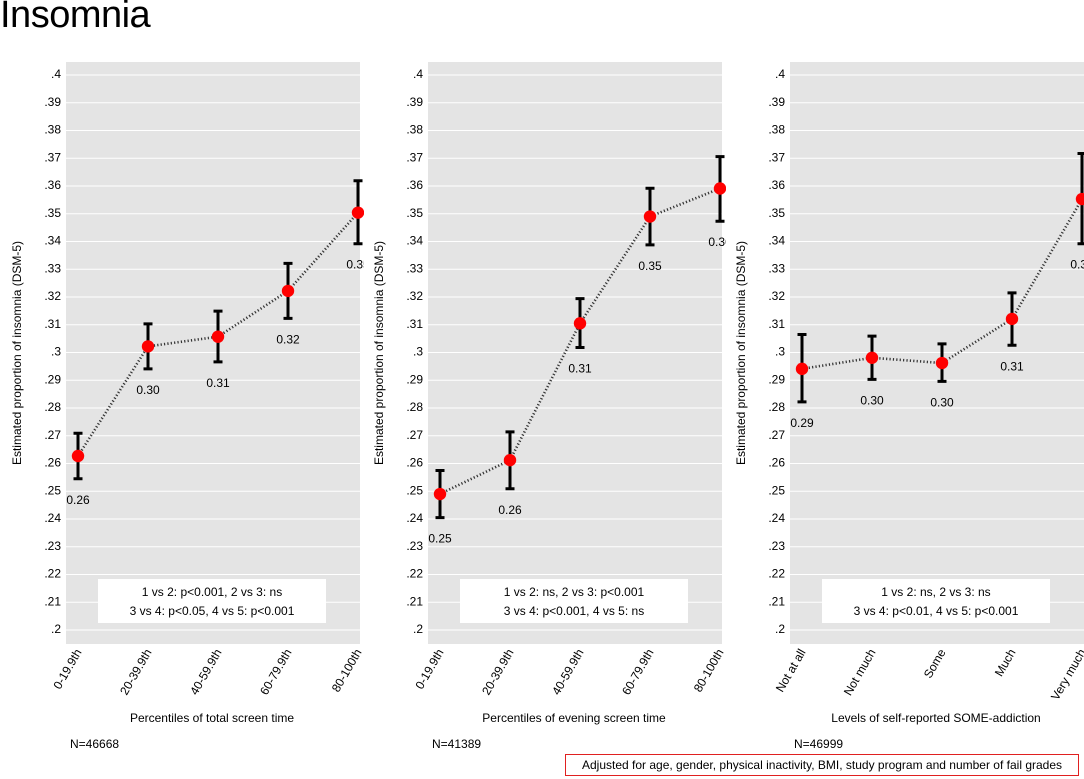  Describe the element at coordinates (935, 663) in the screenshot. I see `x-tick-label: Some` at that location.